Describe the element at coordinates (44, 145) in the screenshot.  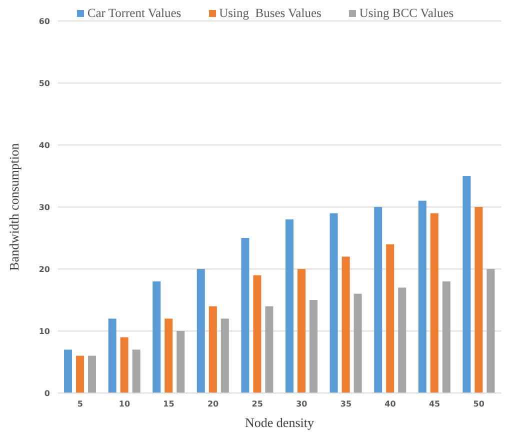
I see `y-tick-label: 40` at that location.